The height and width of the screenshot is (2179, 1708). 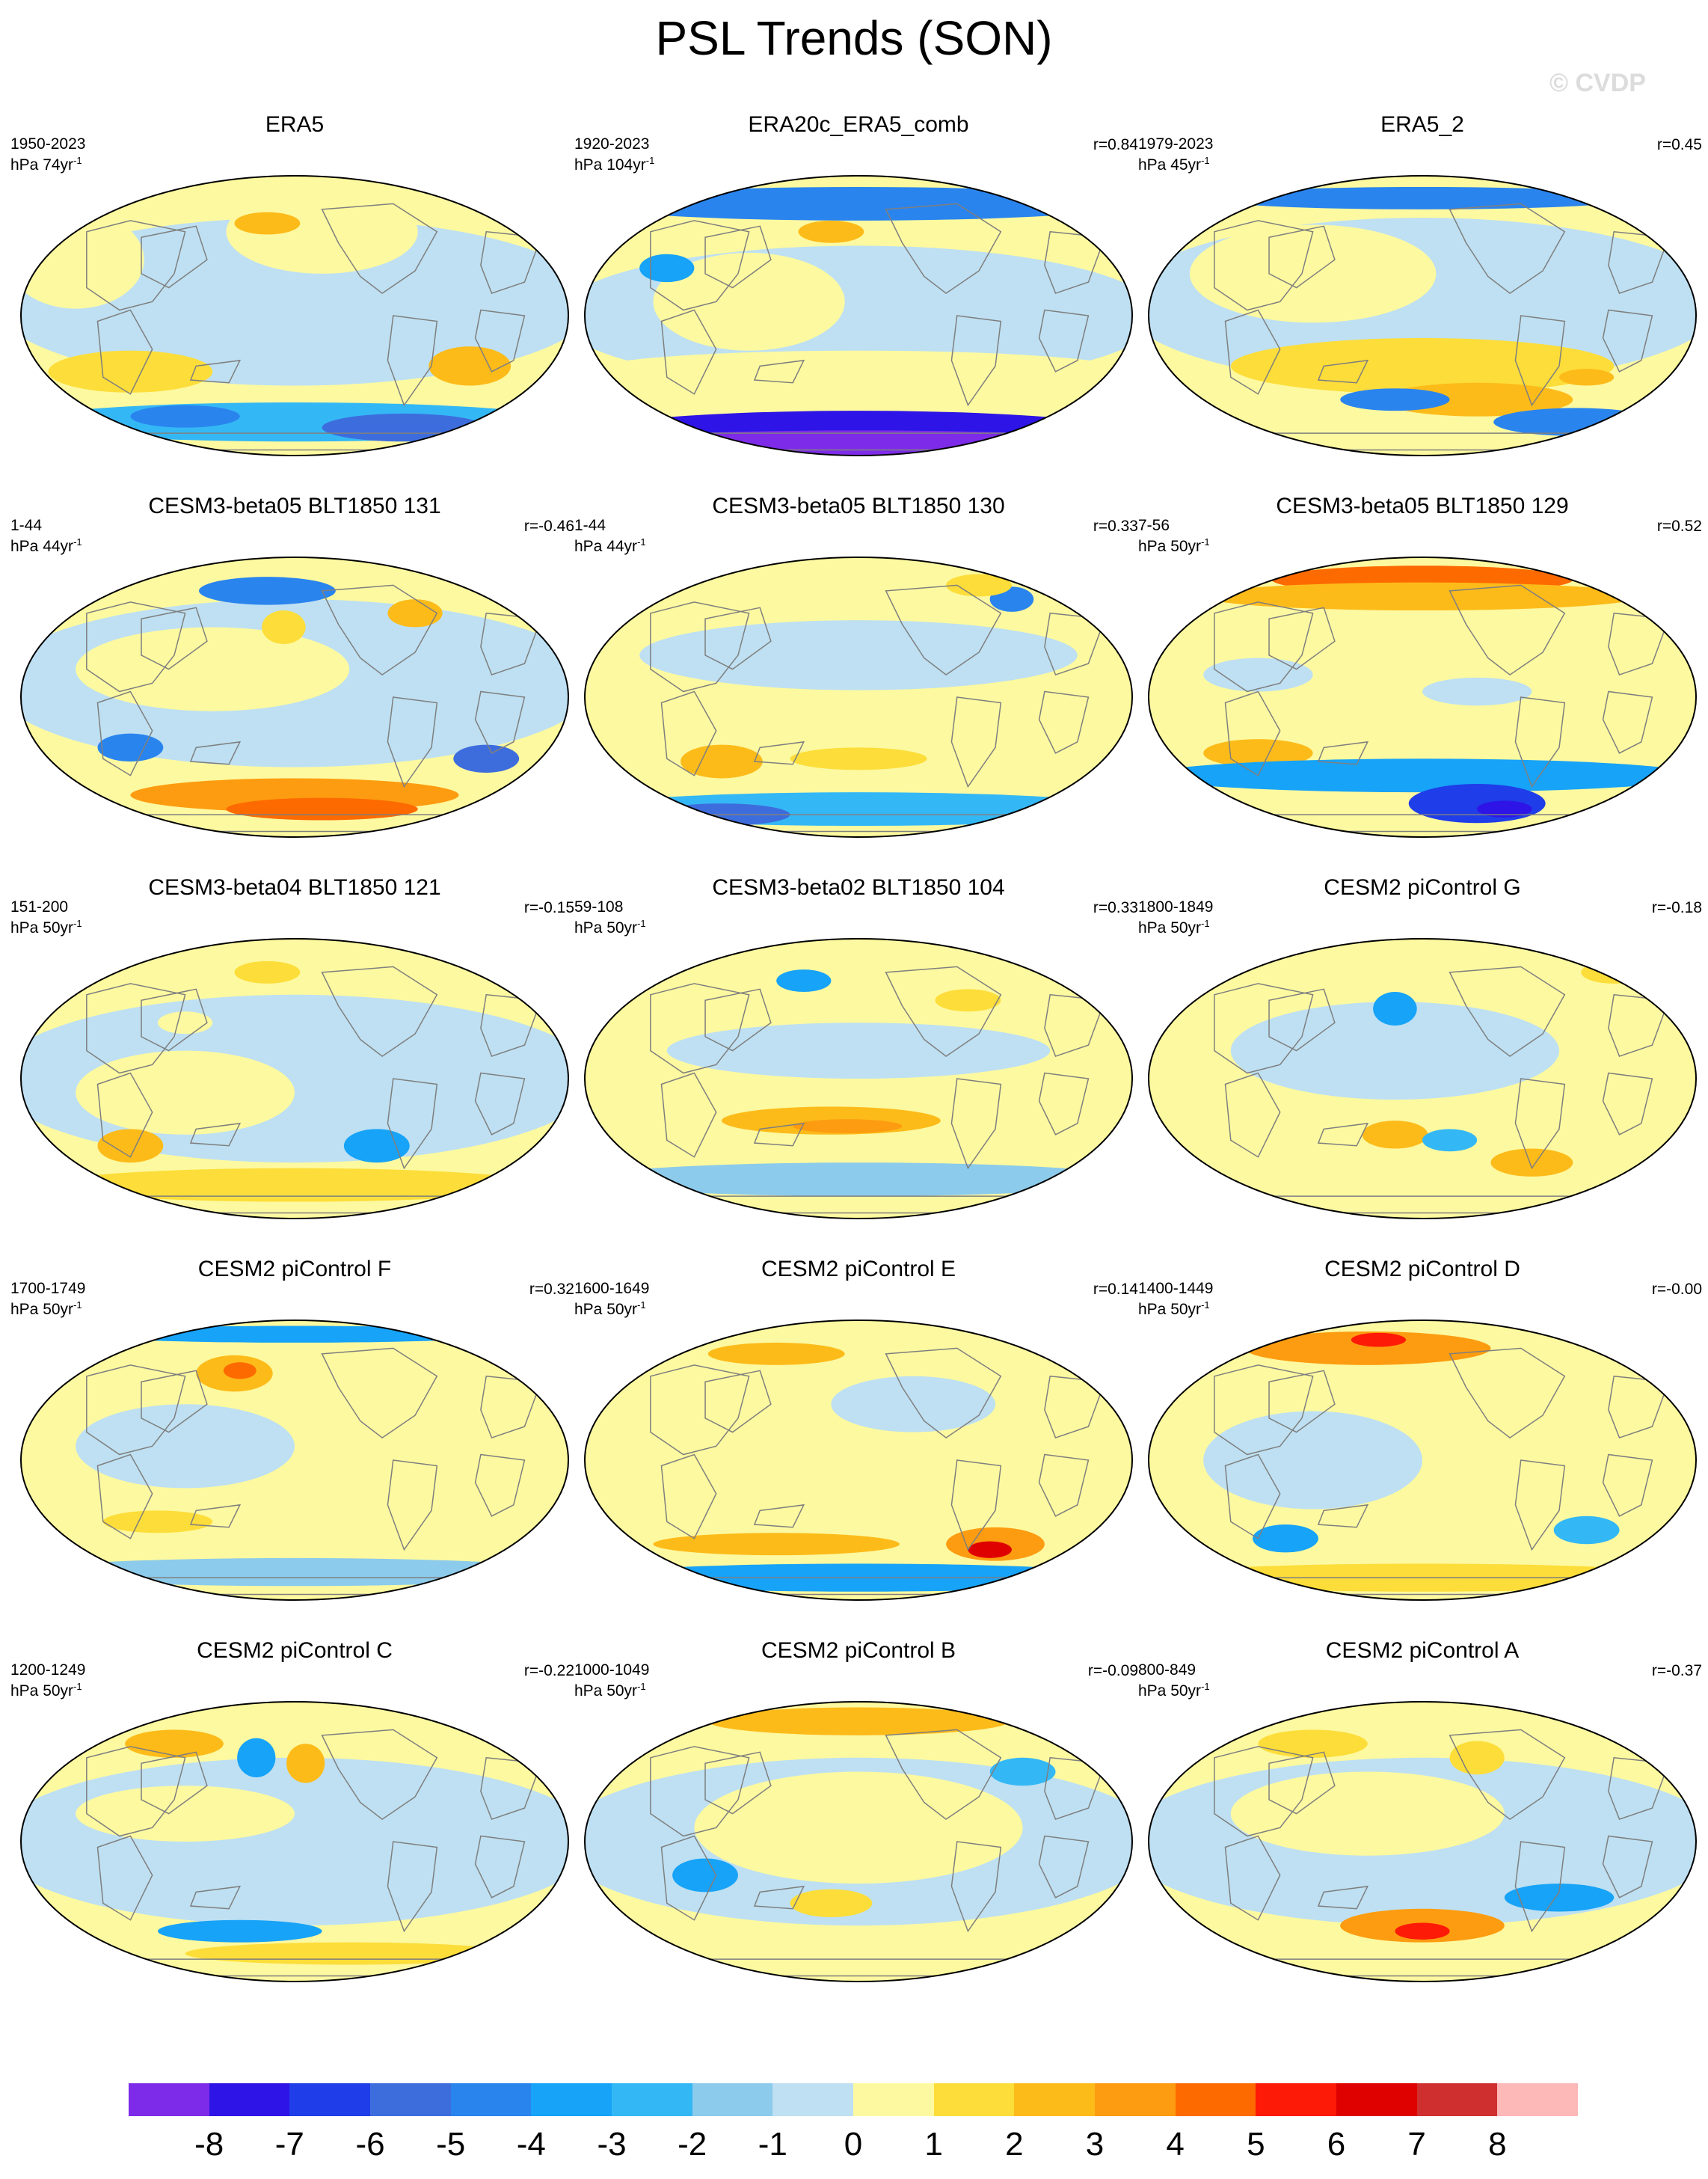 What do you see at coordinates (42, 165) in the screenshot?
I see `units-base: hPa 74yr` at bounding box center [42, 165].